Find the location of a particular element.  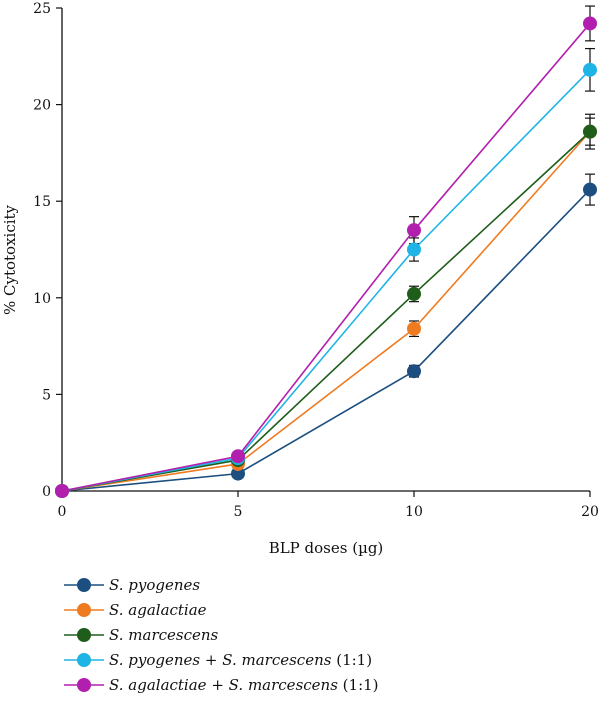

legend-label: S. agalactiae + S. marcescens (1:1) is located at coordinates (244, 685).